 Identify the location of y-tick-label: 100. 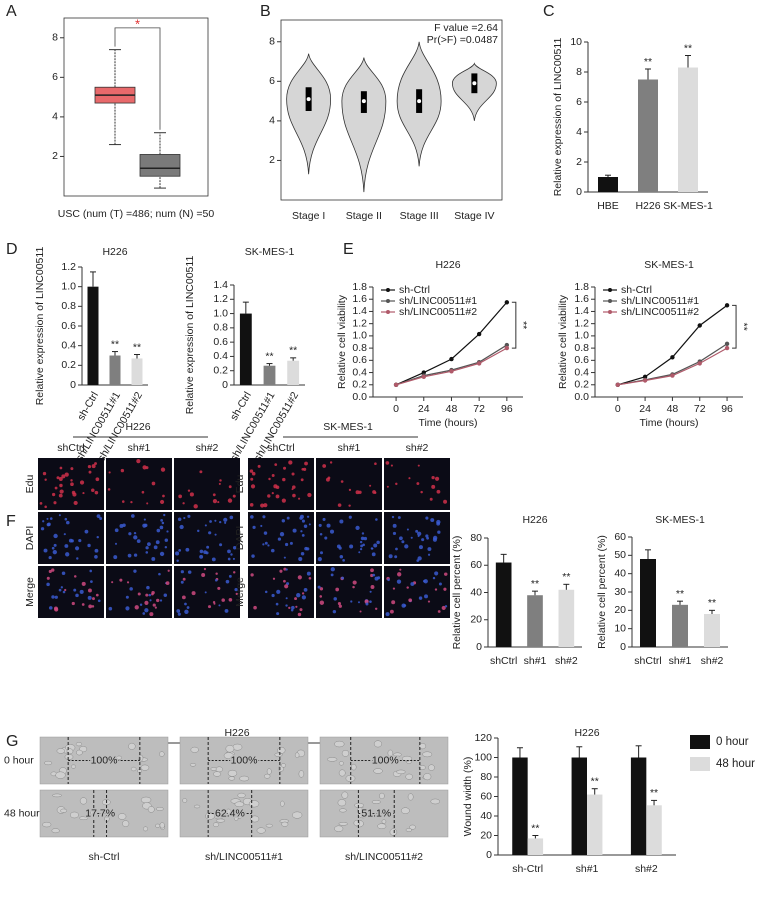
(483, 757).